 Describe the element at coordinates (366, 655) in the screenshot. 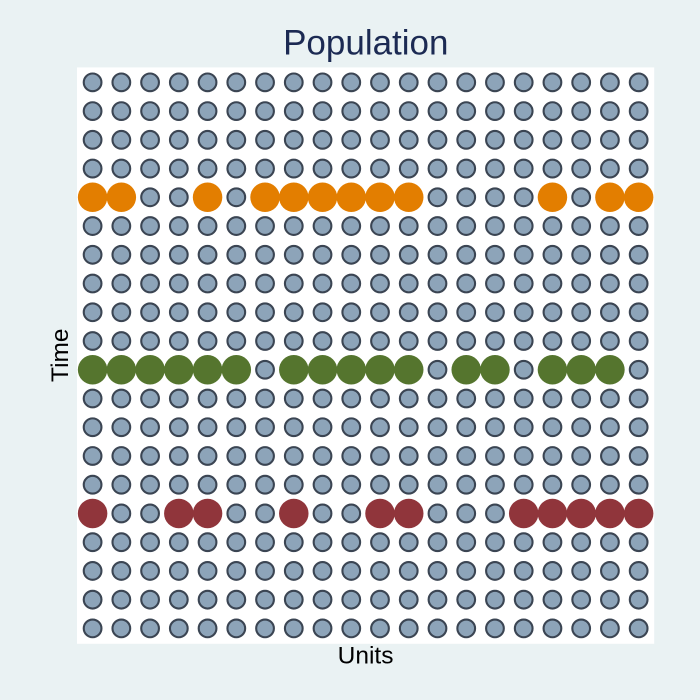

I see `svg-text: Units` at that location.